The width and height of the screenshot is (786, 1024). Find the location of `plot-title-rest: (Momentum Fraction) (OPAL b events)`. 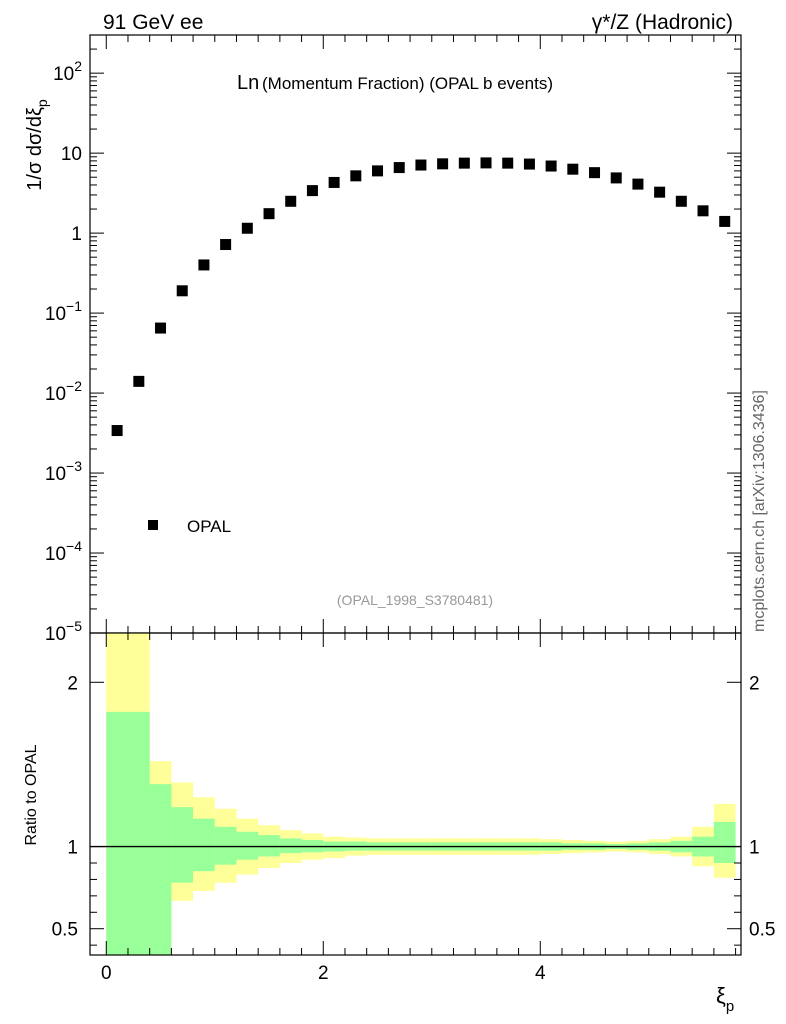

plot-title-rest: (Momentum Fraction) (OPAL b events) is located at coordinates (407, 83).